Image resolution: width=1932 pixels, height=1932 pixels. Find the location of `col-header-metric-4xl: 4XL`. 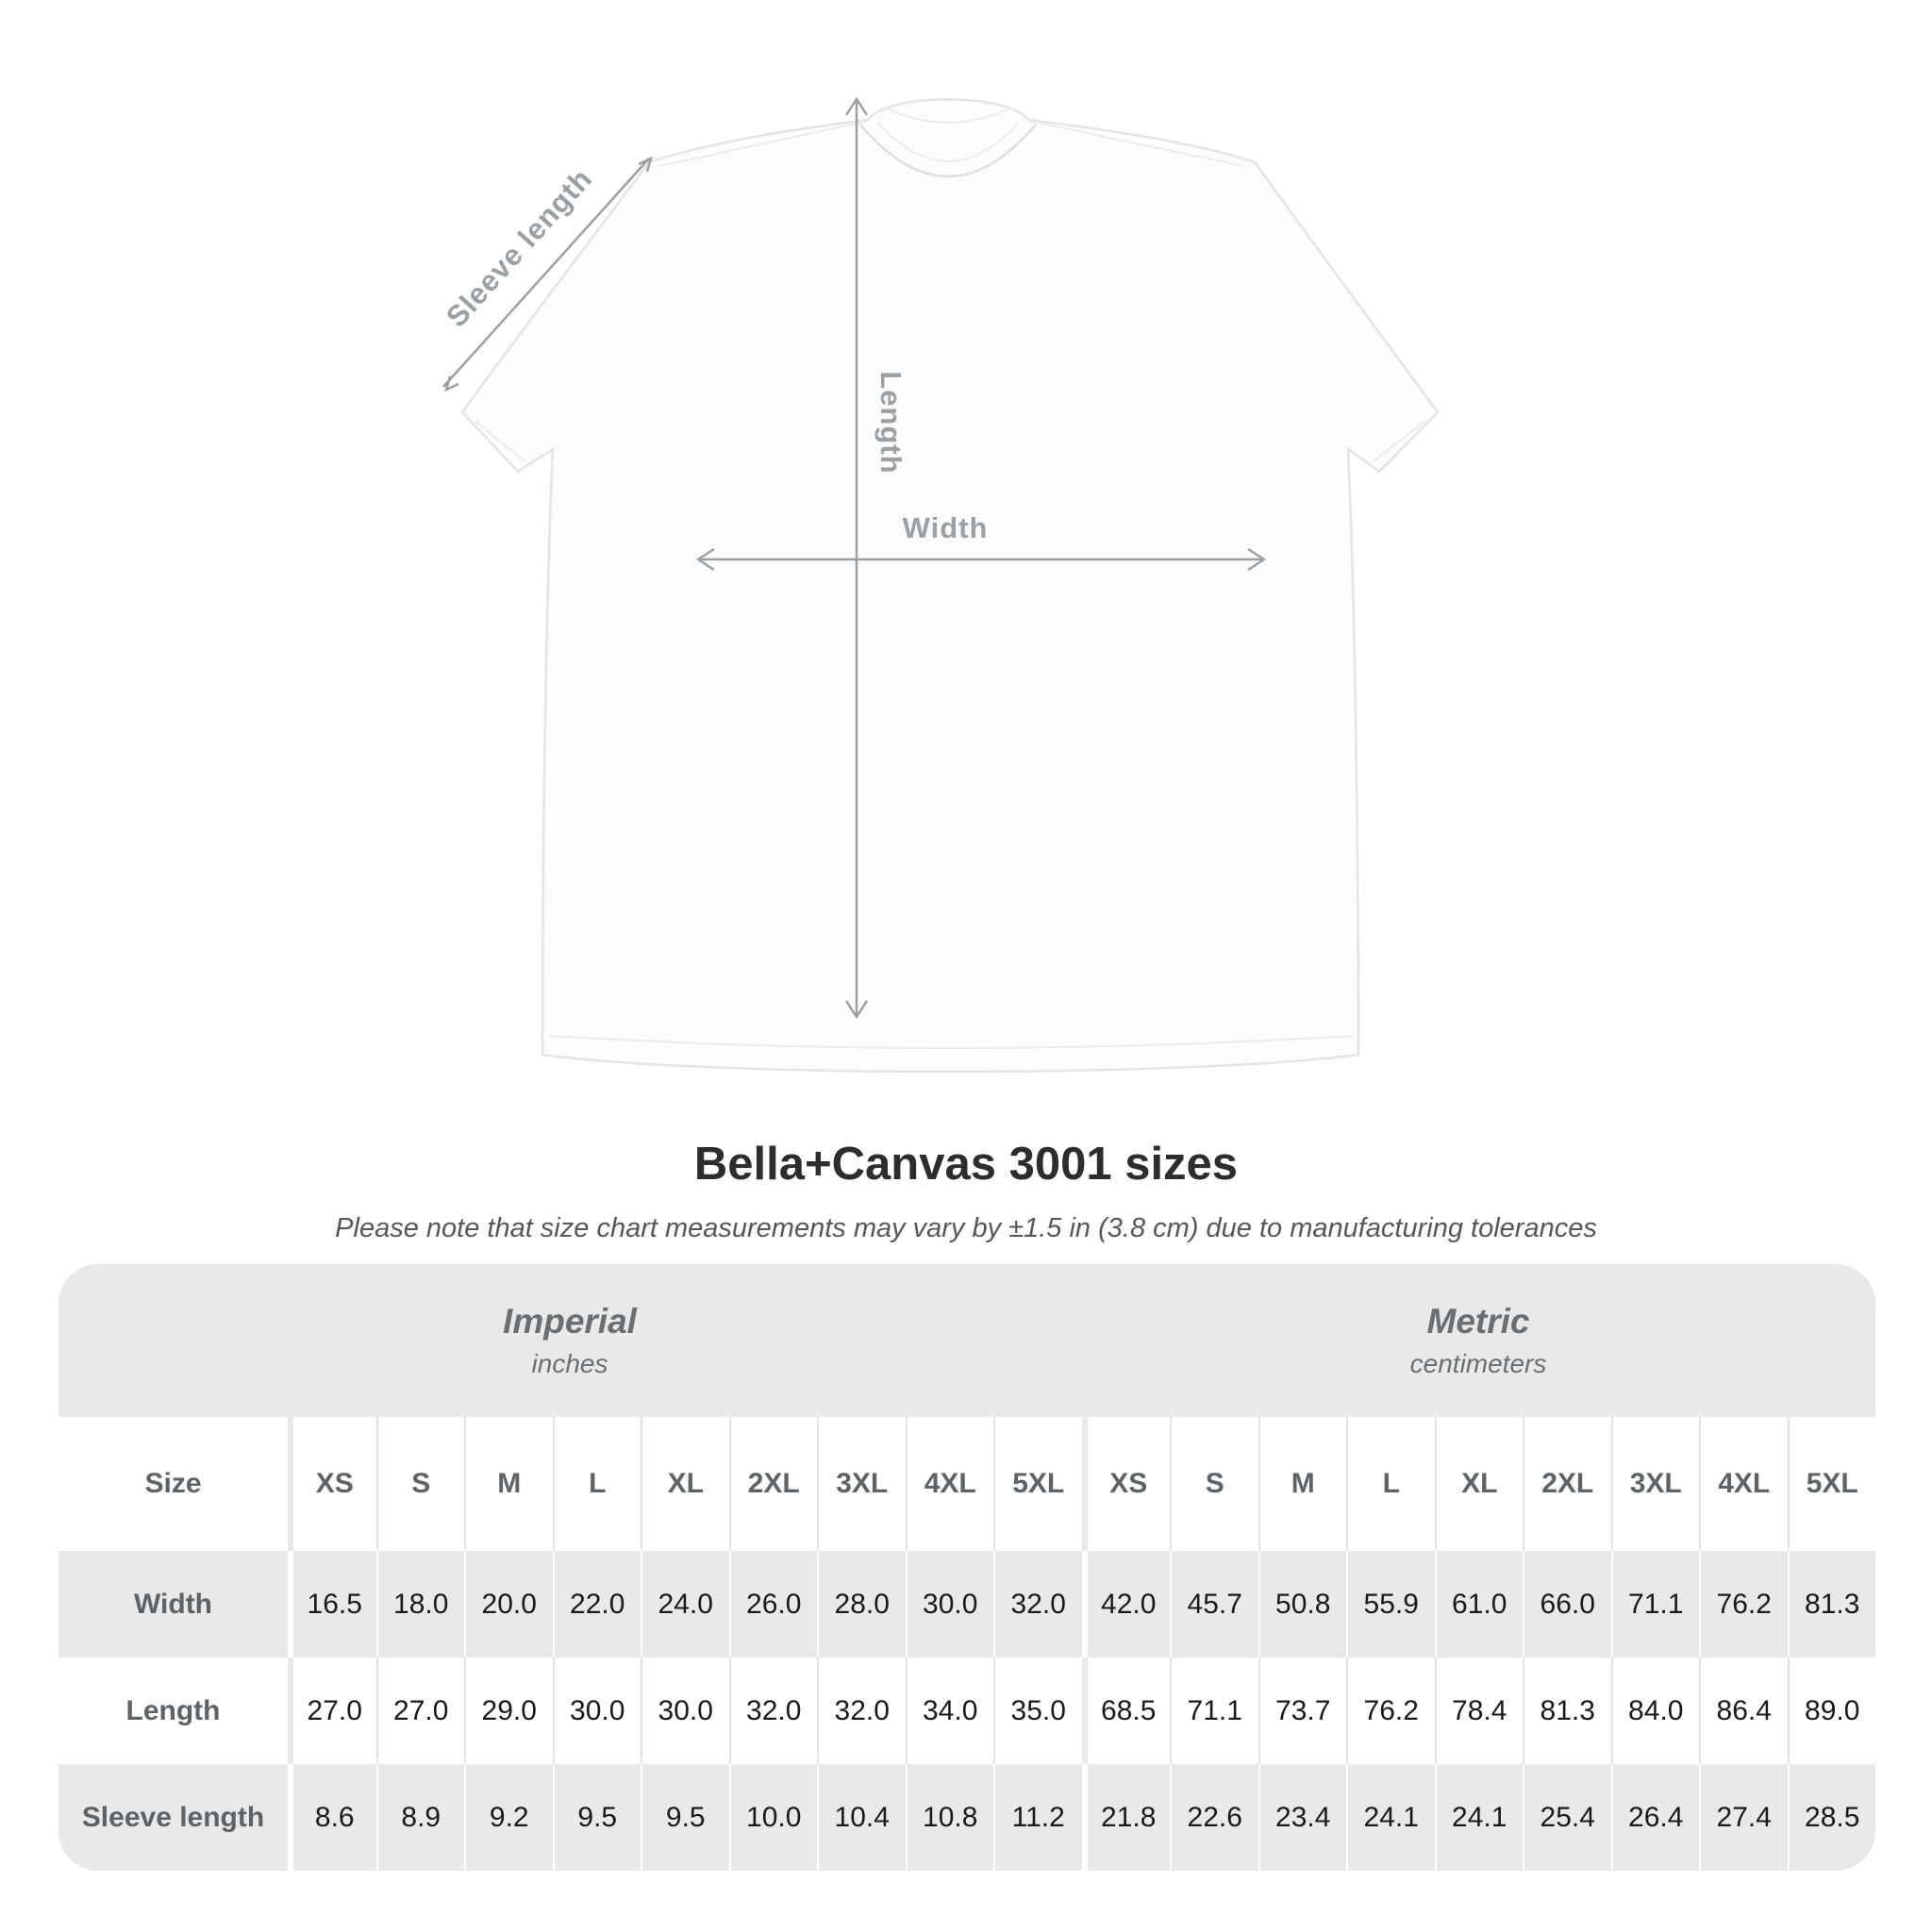

col-header-metric-4xl: 4XL is located at coordinates (1743, 1484).